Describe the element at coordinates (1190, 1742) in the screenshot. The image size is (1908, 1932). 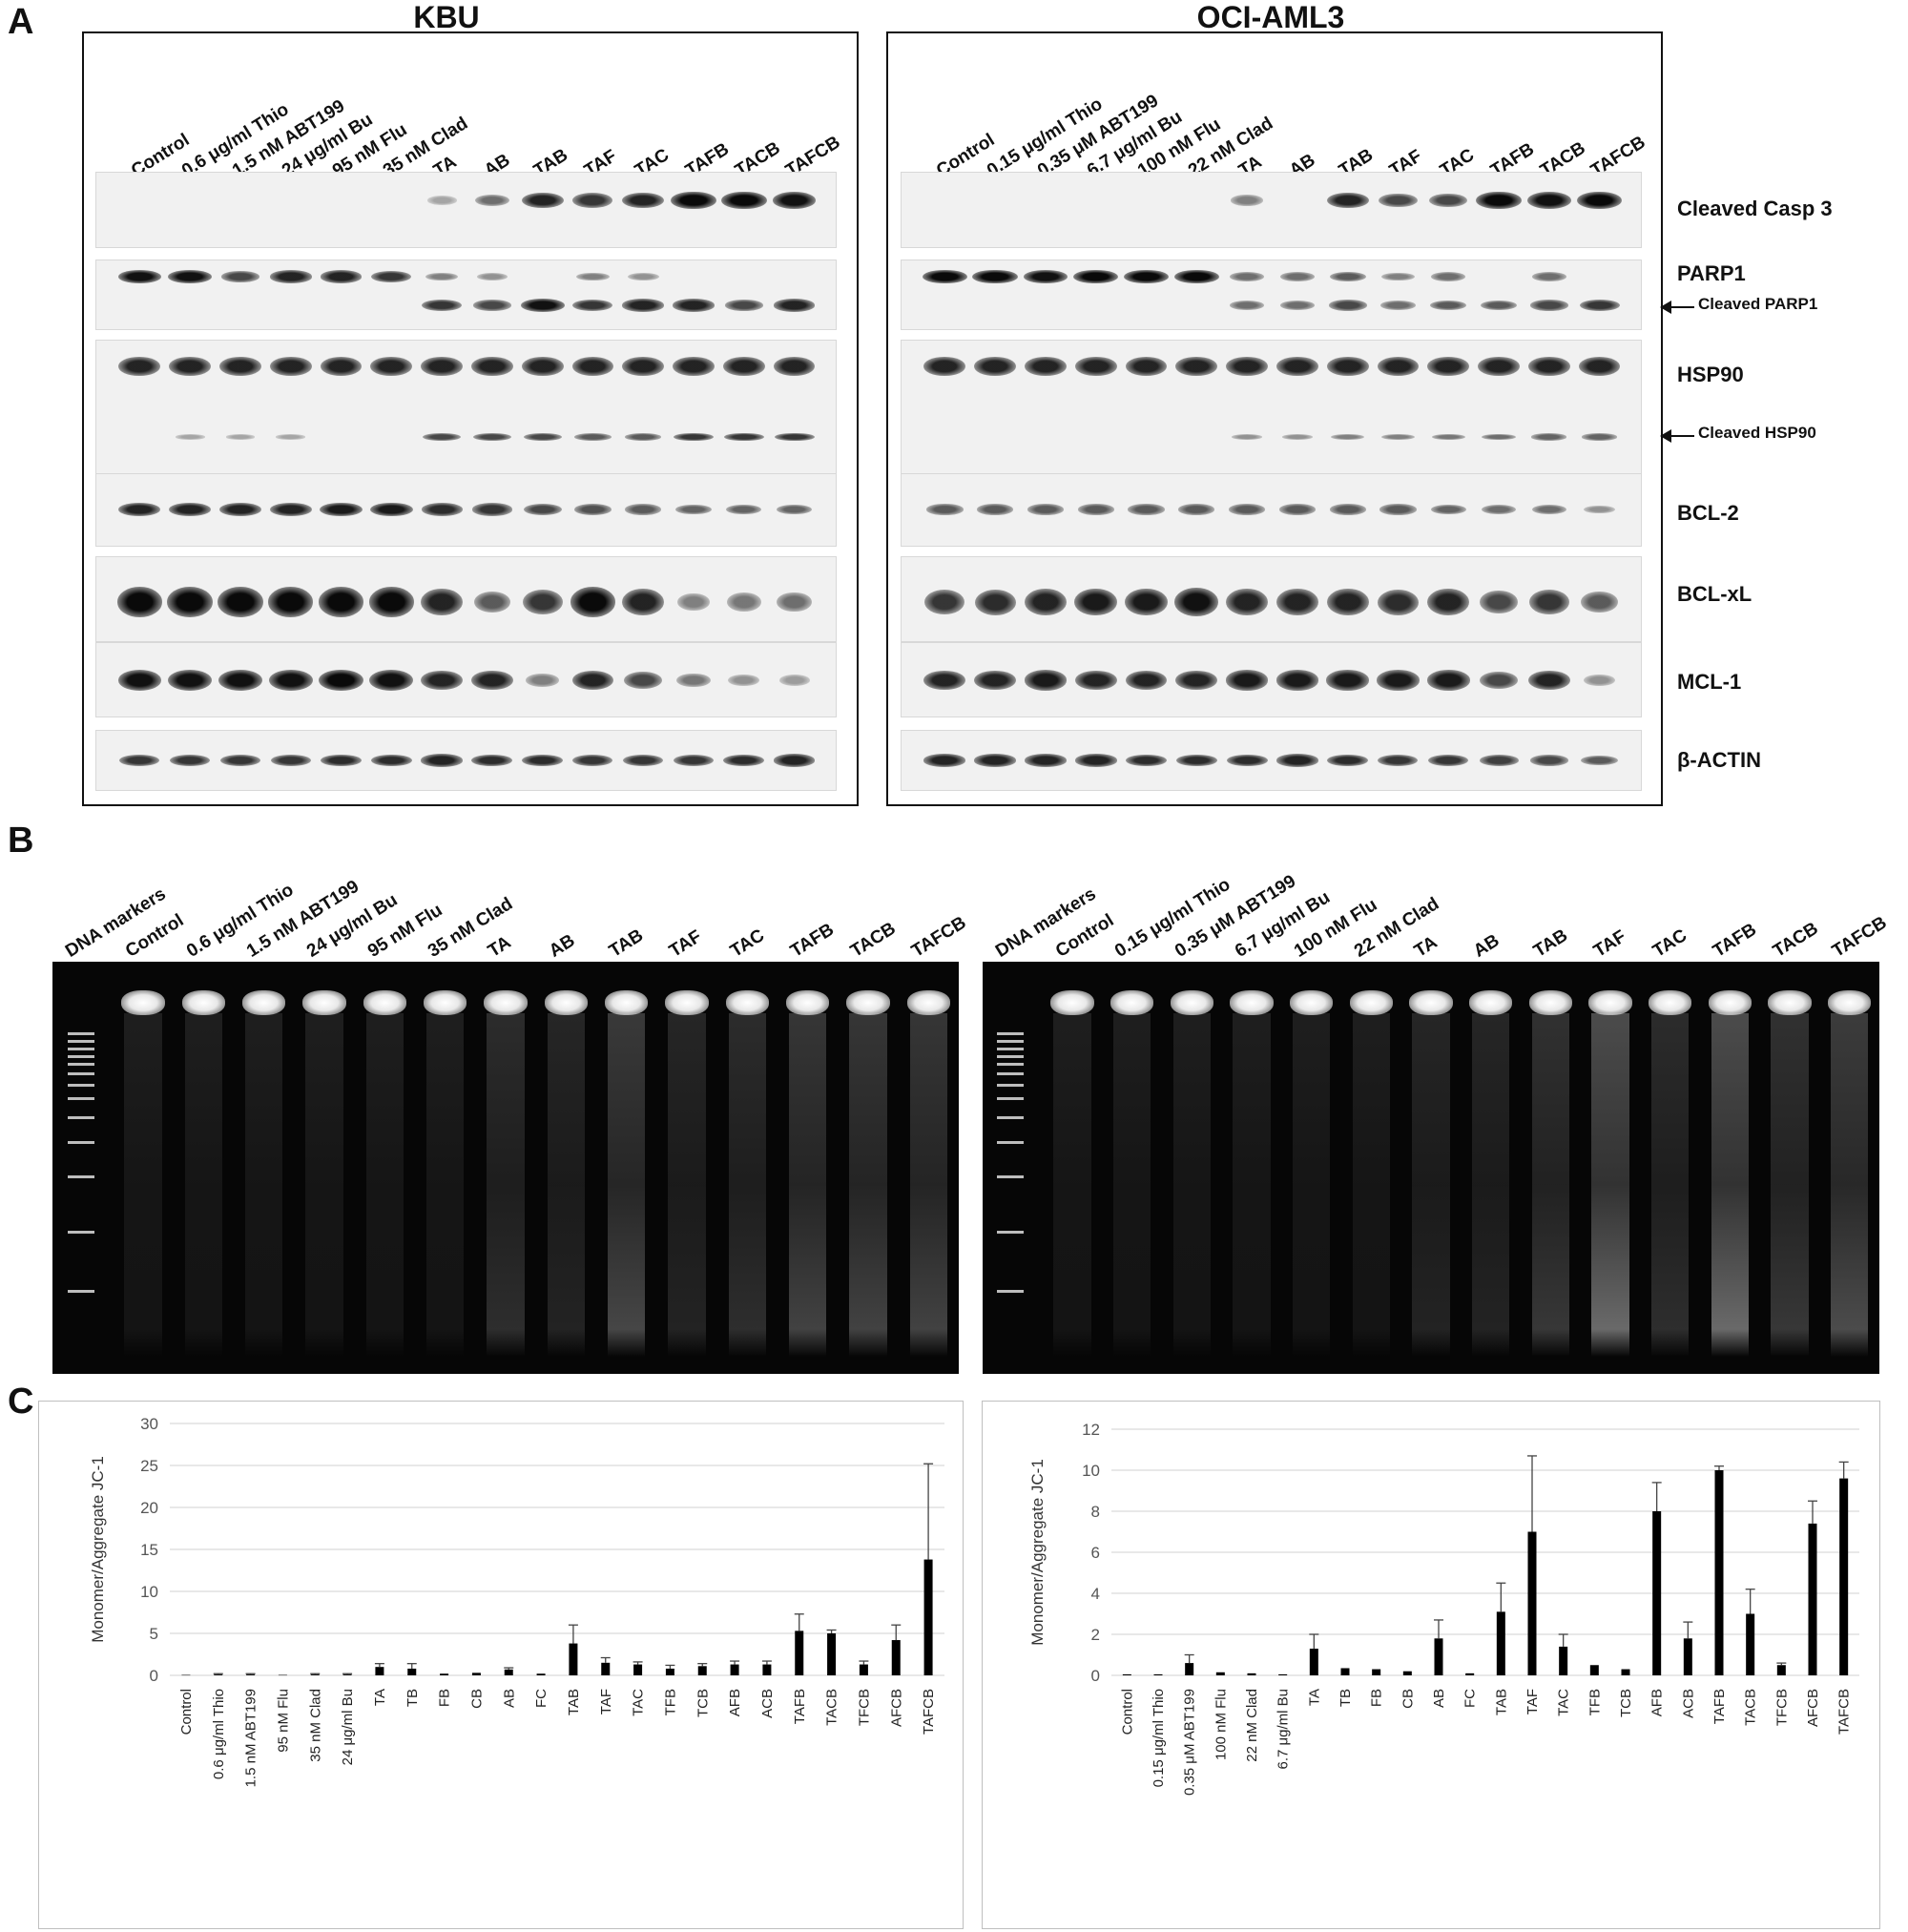
I see `x-tick-label: 0.35 μM ABT199` at that location.